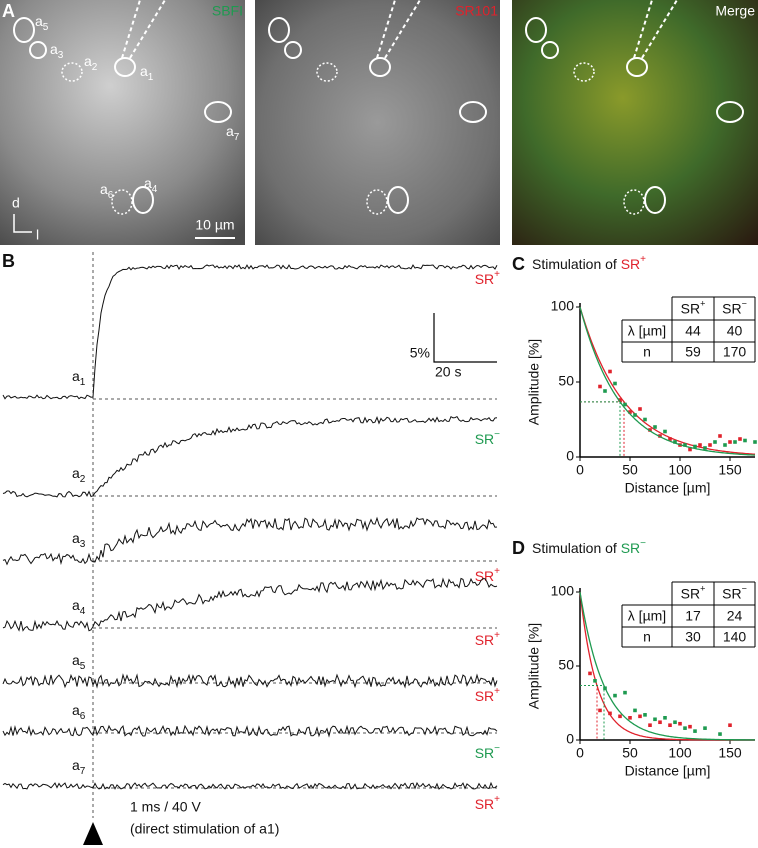 This screenshot has height=848, width=758. What do you see at coordinates (580, 470) in the screenshot?
I see `x-tick-label: 0` at bounding box center [580, 470].